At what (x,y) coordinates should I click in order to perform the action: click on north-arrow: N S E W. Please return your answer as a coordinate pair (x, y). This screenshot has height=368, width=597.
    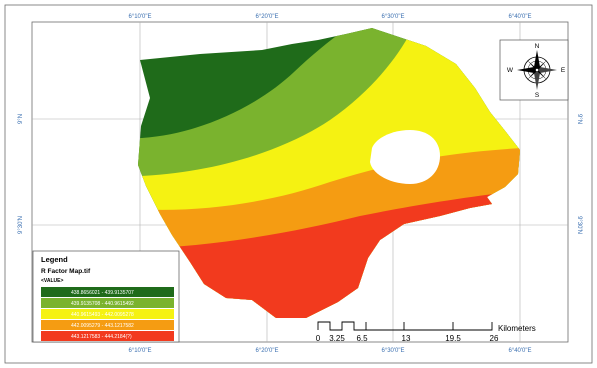
    Looking at the image, I should click on (534, 70).